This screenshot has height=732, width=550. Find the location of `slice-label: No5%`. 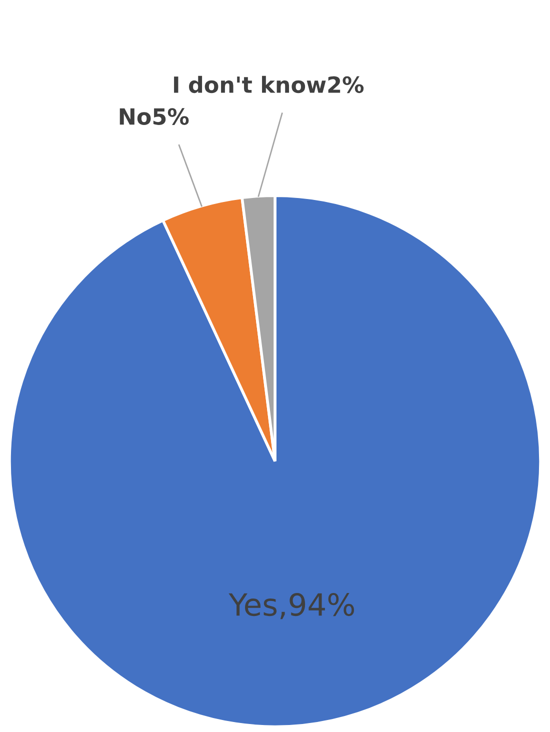

slice-label: No5% is located at coordinates (154, 116).